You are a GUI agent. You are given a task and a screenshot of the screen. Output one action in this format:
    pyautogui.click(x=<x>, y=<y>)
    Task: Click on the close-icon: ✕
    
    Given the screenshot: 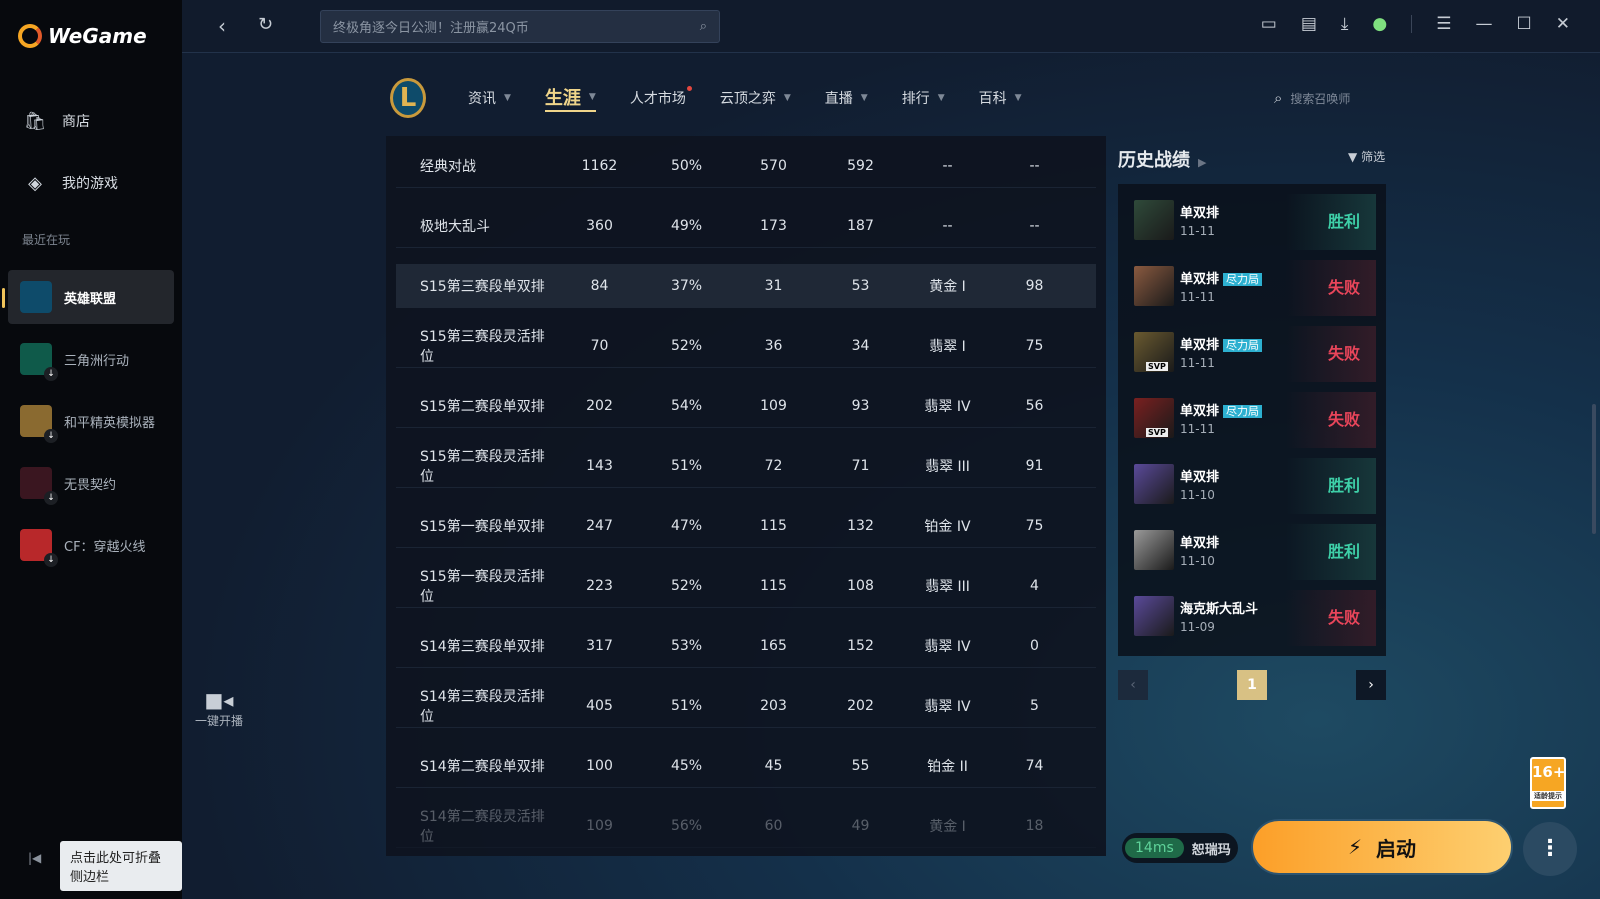 What is the action you would take?
    pyautogui.click(x=1562, y=24)
    